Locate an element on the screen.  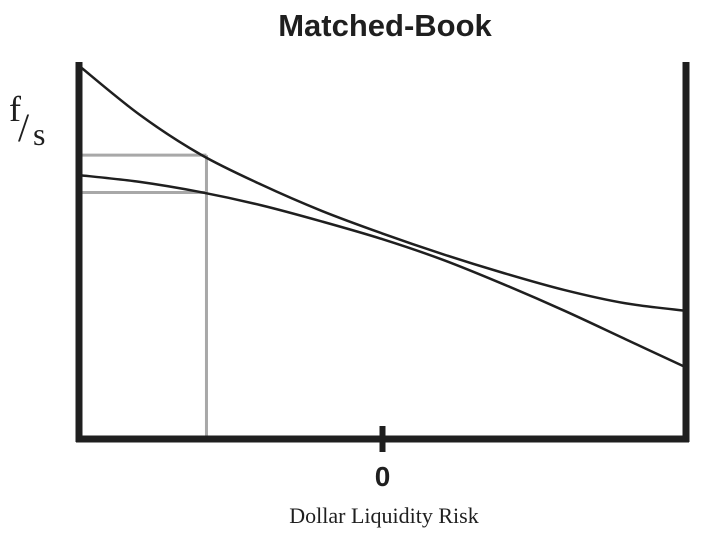
x-ticks: 0 is located at coordinates (383, 459).